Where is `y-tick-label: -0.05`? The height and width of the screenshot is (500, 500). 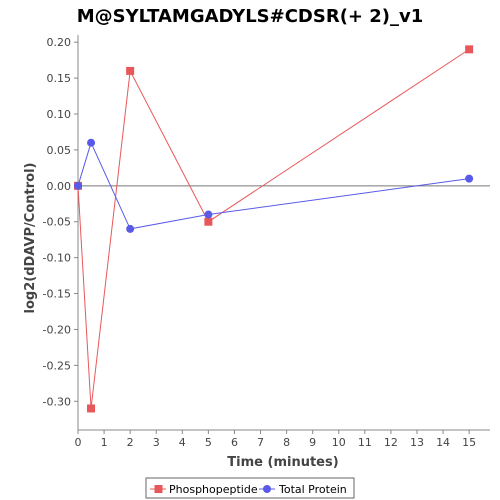
y-tick-label: -0.05 is located at coordinates (57, 222).